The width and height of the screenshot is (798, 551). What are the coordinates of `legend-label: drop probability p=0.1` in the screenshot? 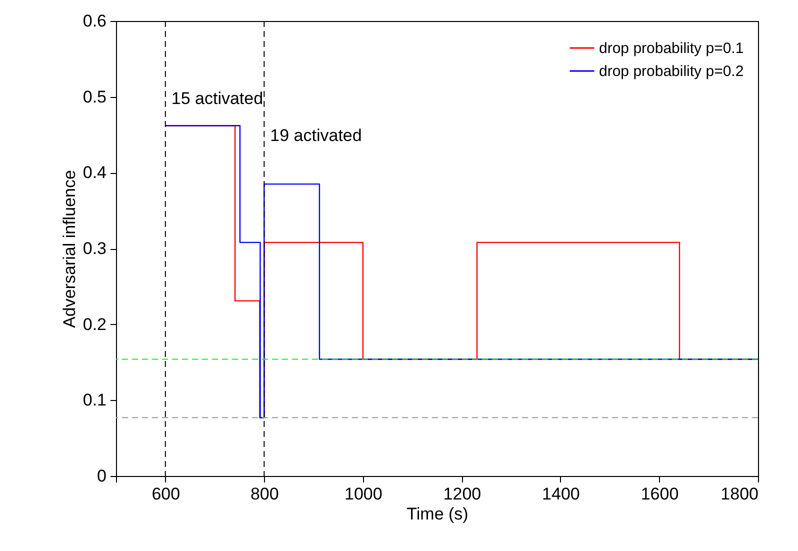 It's located at (671, 48).